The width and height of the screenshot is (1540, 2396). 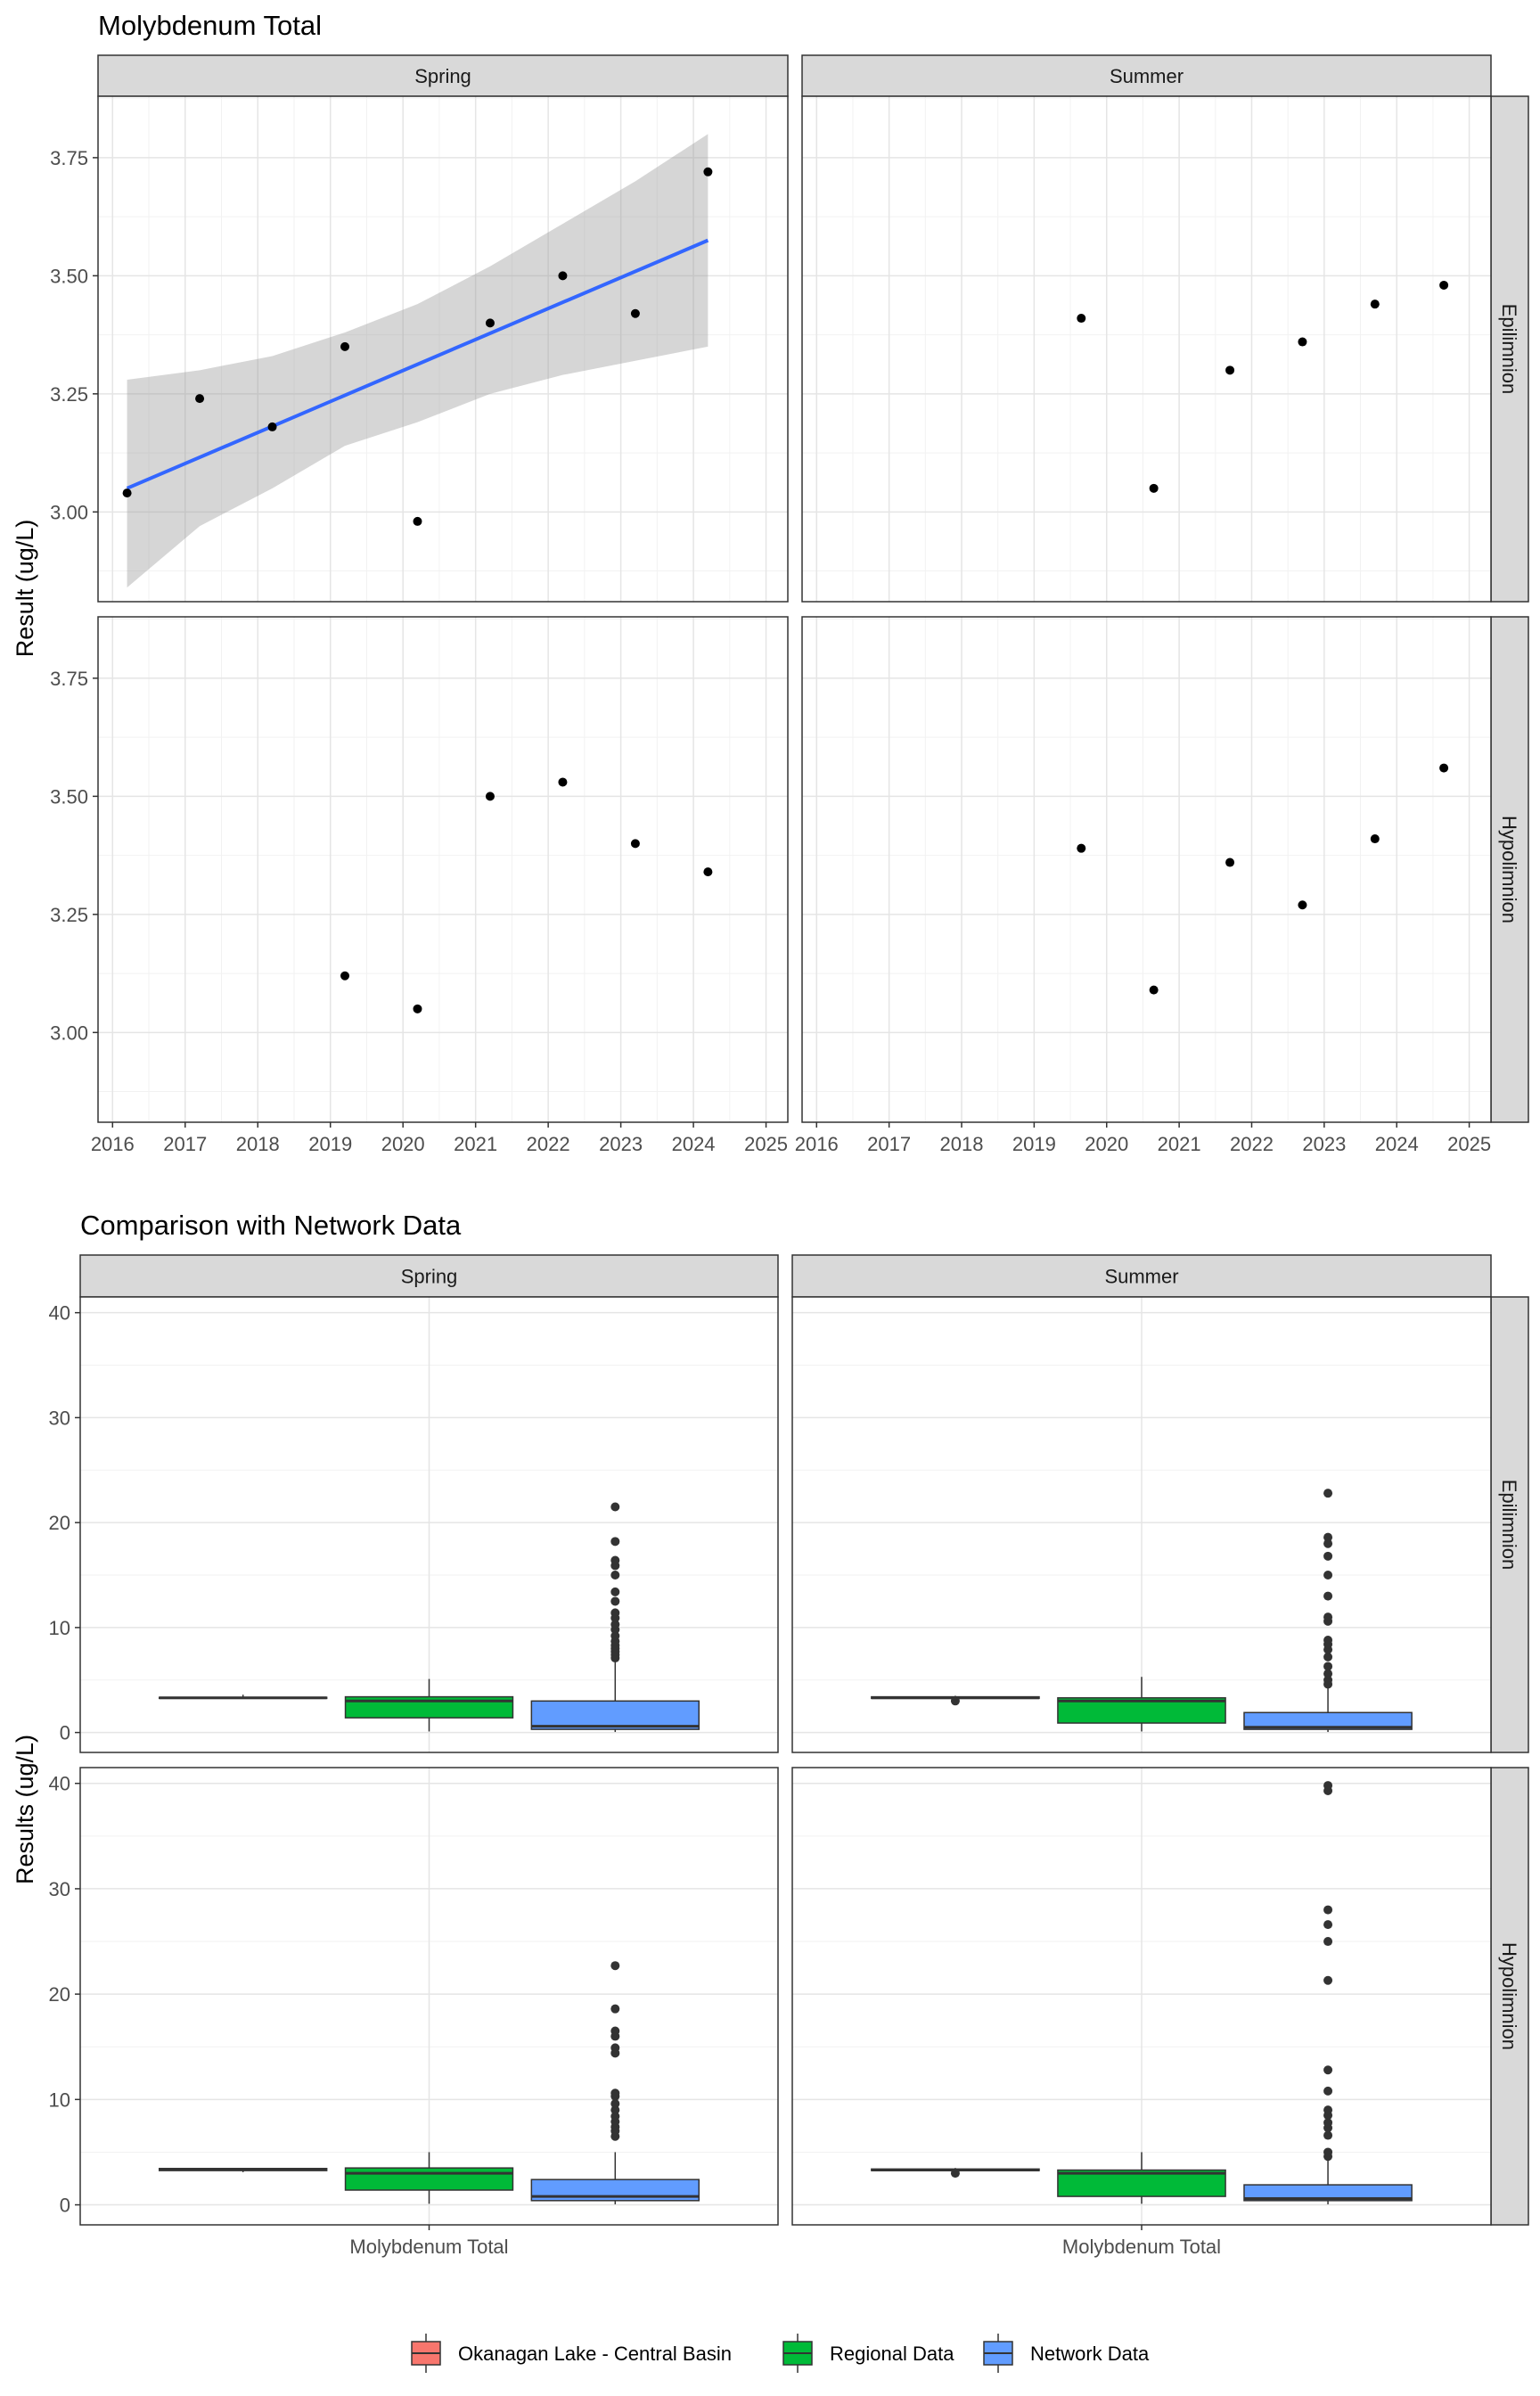 What do you see at coordinates (548, 1144) in the screenshot?
I see `x-tick-label: 2022` at bounding box center [548, 1144].